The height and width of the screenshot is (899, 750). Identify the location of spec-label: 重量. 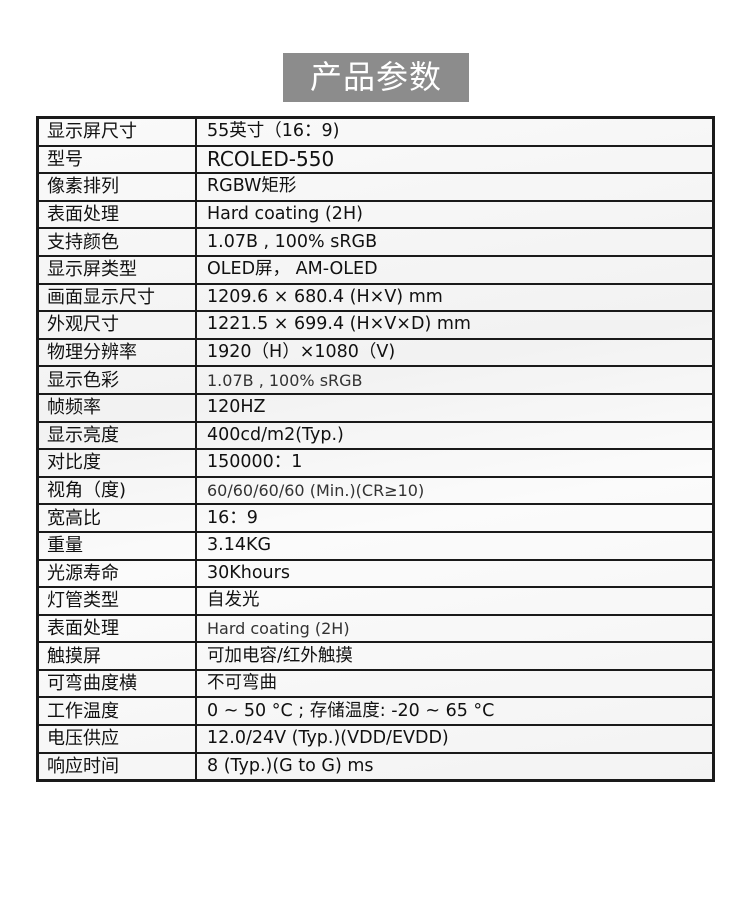
(116, 545).